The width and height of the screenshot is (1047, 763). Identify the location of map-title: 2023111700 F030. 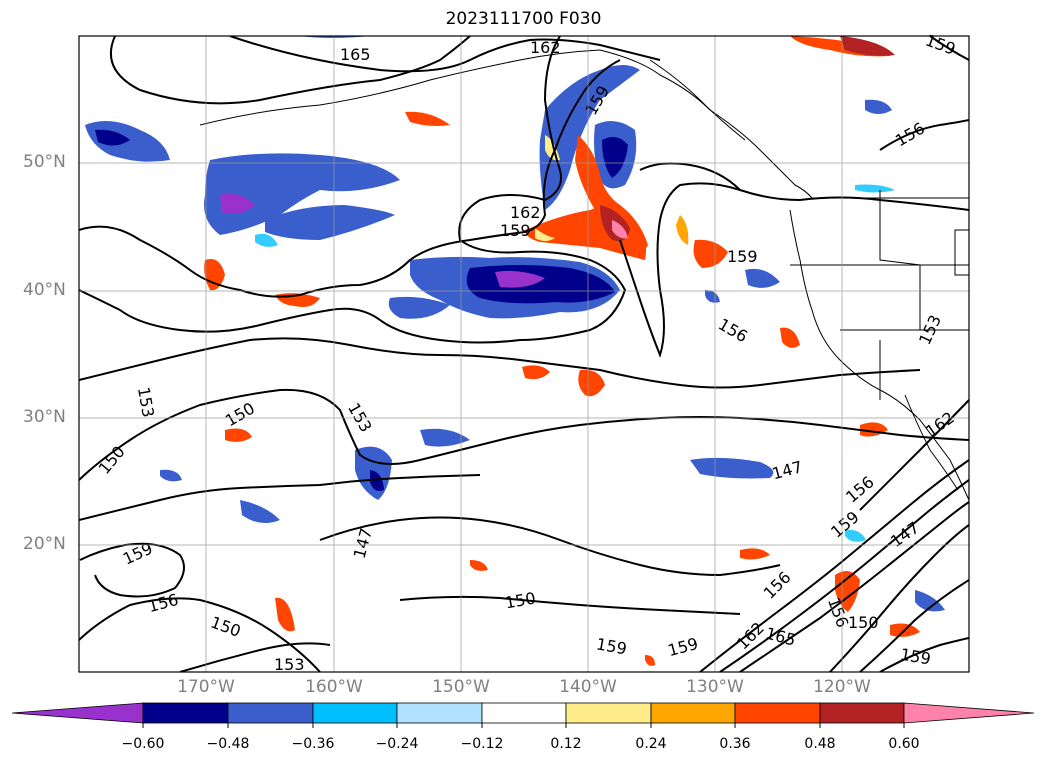
(523, 19).